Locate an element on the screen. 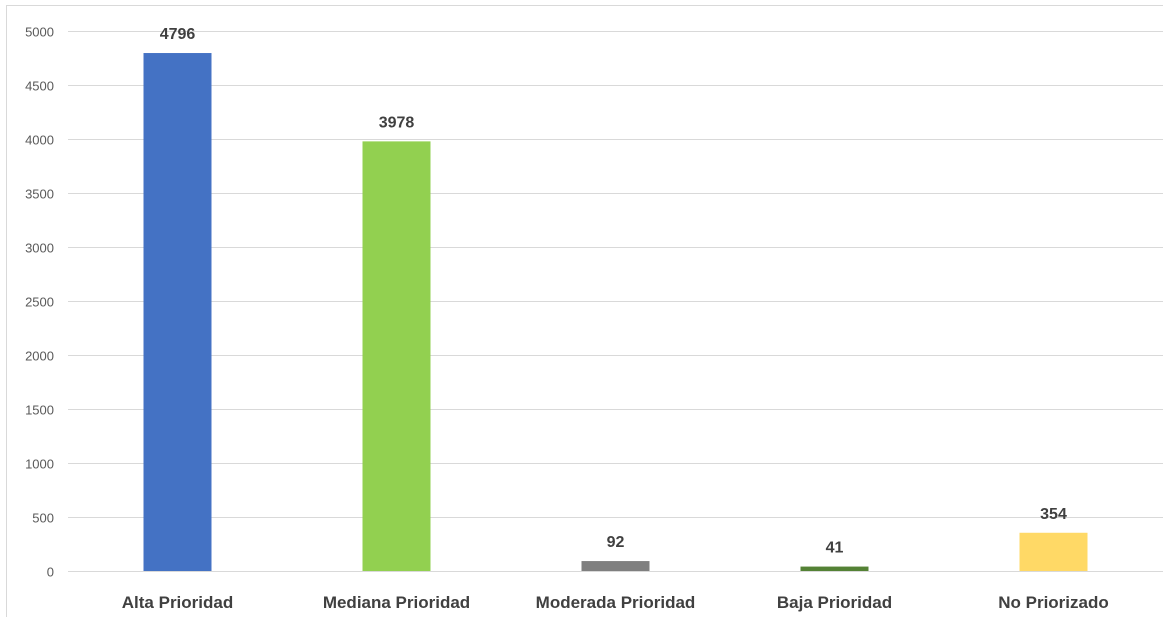 The width and height of the screenshot is (1169, 620). y-tick-label-4000: 4000 is located at coordinates (39, 140).